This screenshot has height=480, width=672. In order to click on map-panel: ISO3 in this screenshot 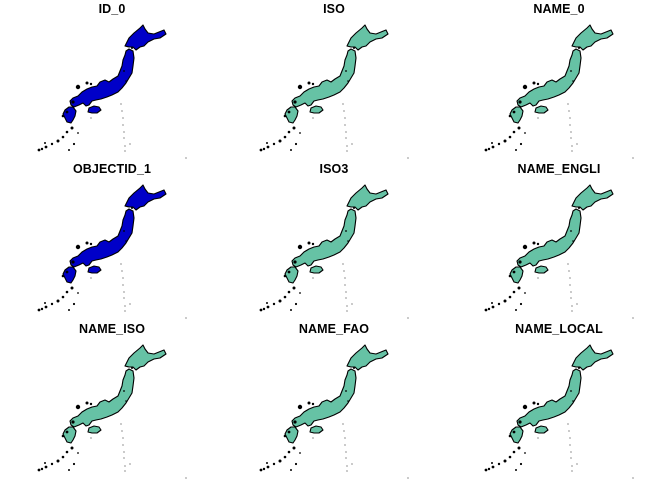, I will do `click(336, 240)`.